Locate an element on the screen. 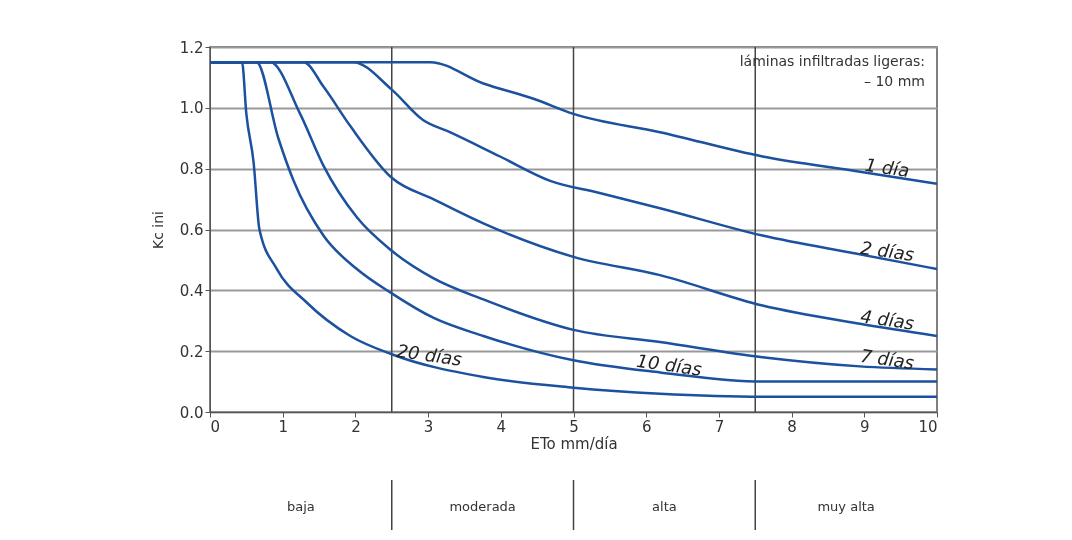  y-tick-label: 0.6 is located at coordinates (191, 230).